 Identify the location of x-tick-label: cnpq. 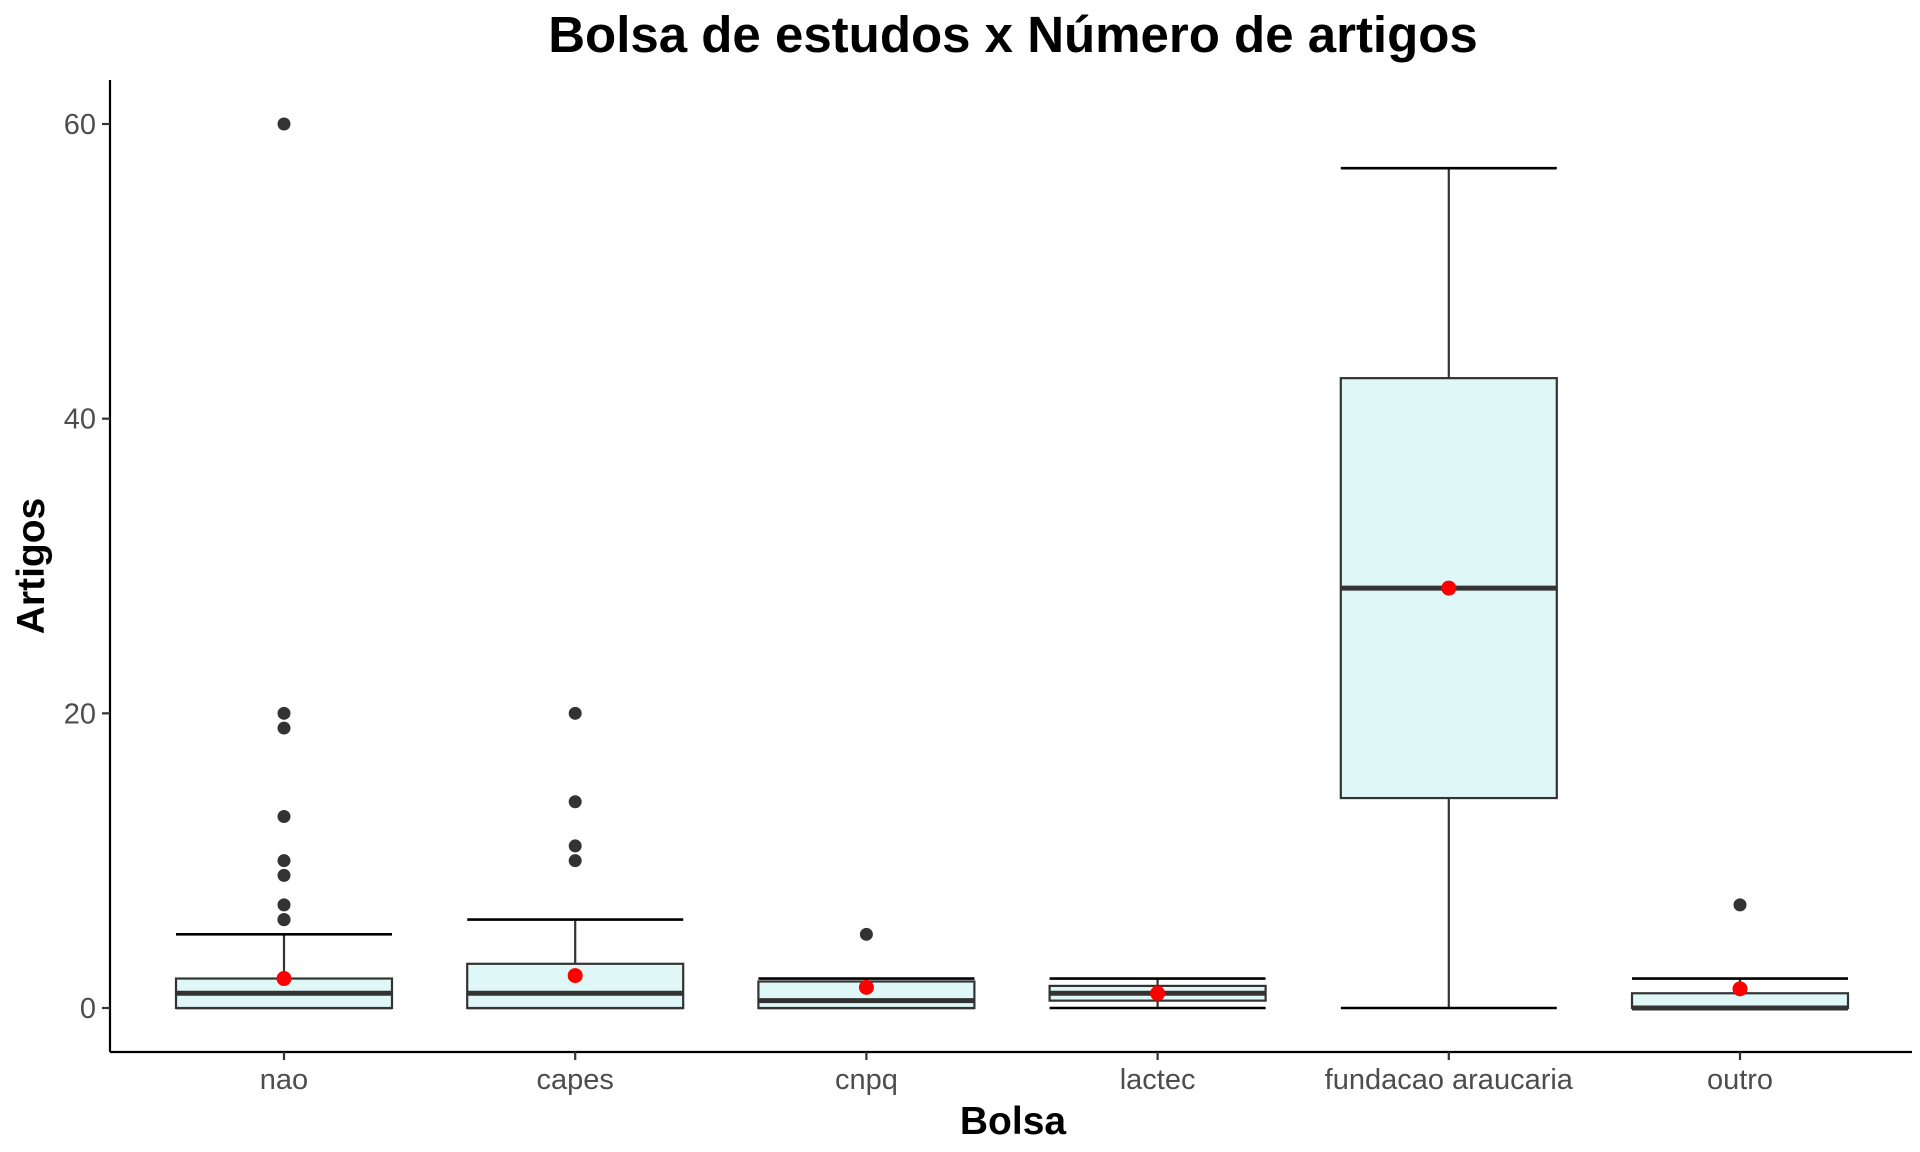
(866, 1080).